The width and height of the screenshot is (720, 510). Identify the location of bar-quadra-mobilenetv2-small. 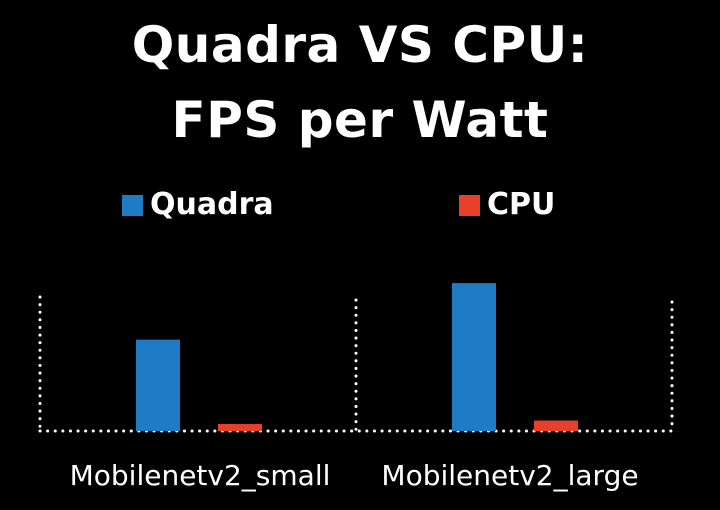
(158, 385).